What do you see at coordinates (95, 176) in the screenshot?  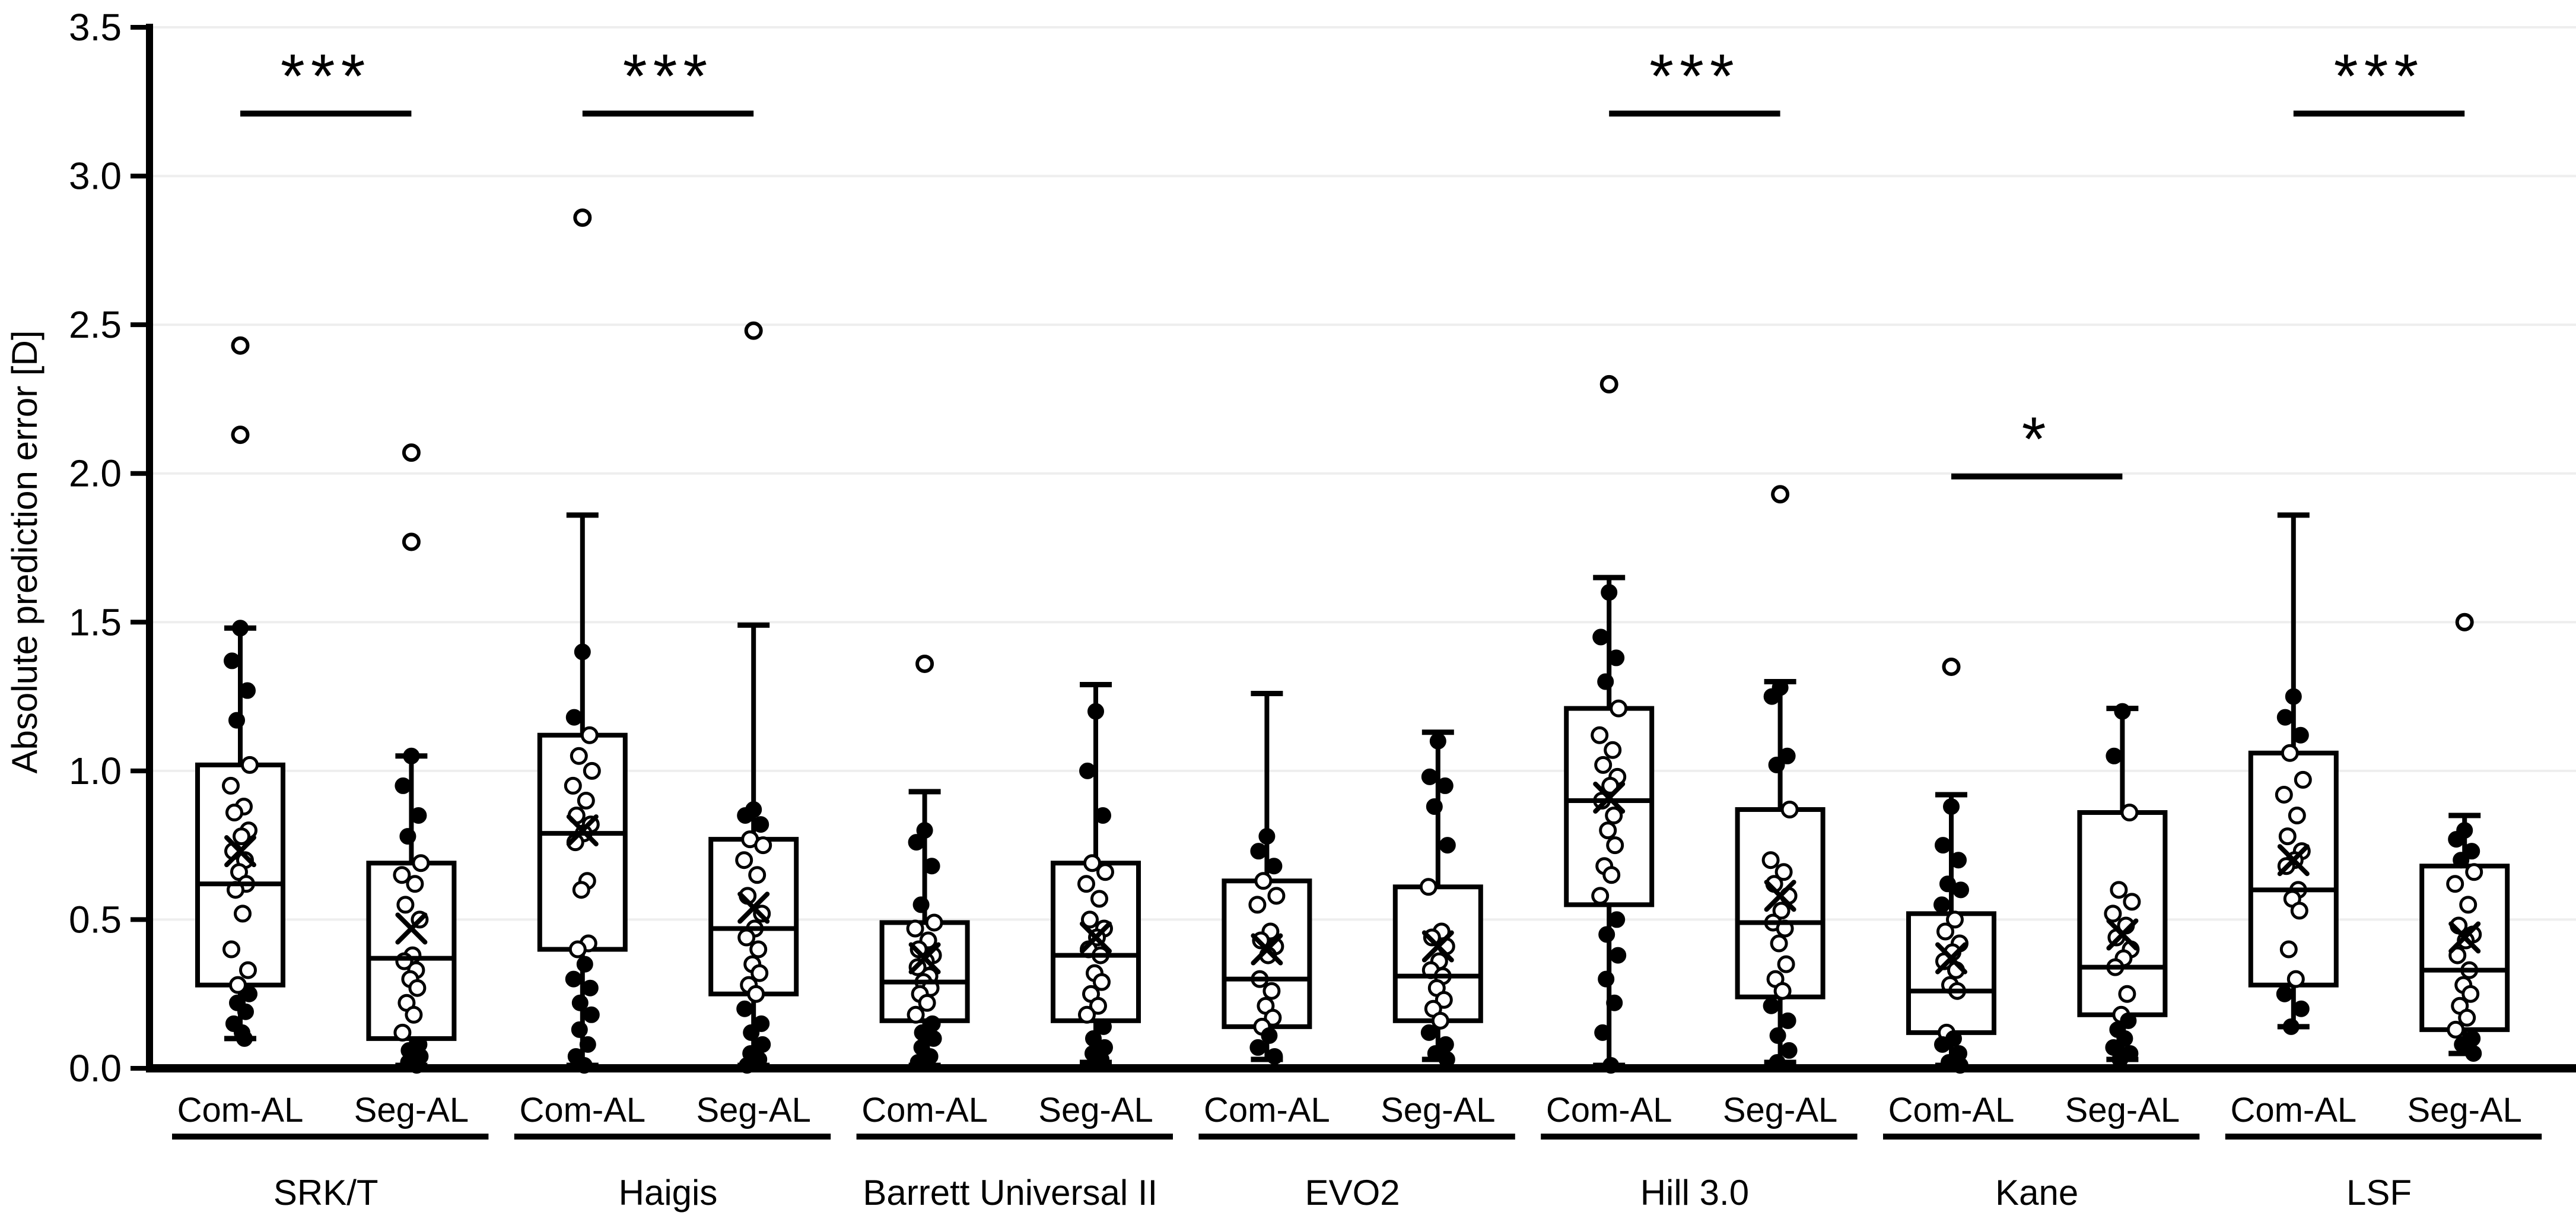 I see `y-tick-label: 3.0` at bounding box center [95, 176].